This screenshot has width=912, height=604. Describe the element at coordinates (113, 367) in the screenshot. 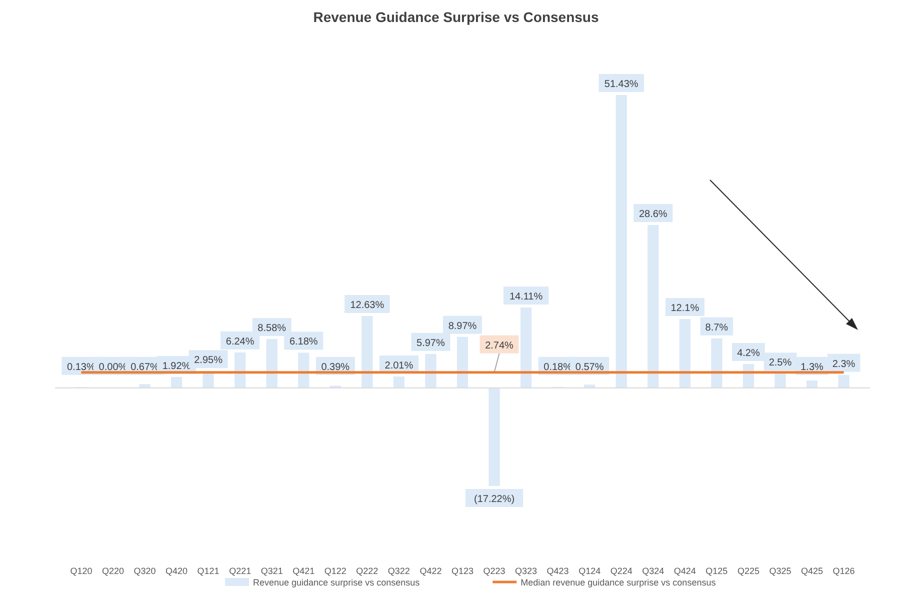

I see `data-label: 0.00%` at that location.